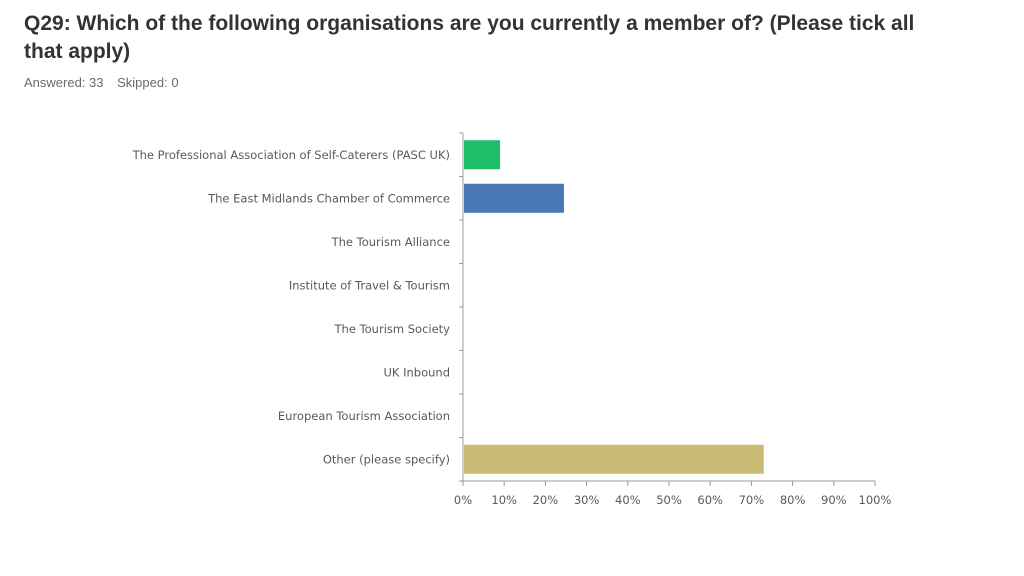  I want to click on x-tick-label: 10%, so click(504, 500).